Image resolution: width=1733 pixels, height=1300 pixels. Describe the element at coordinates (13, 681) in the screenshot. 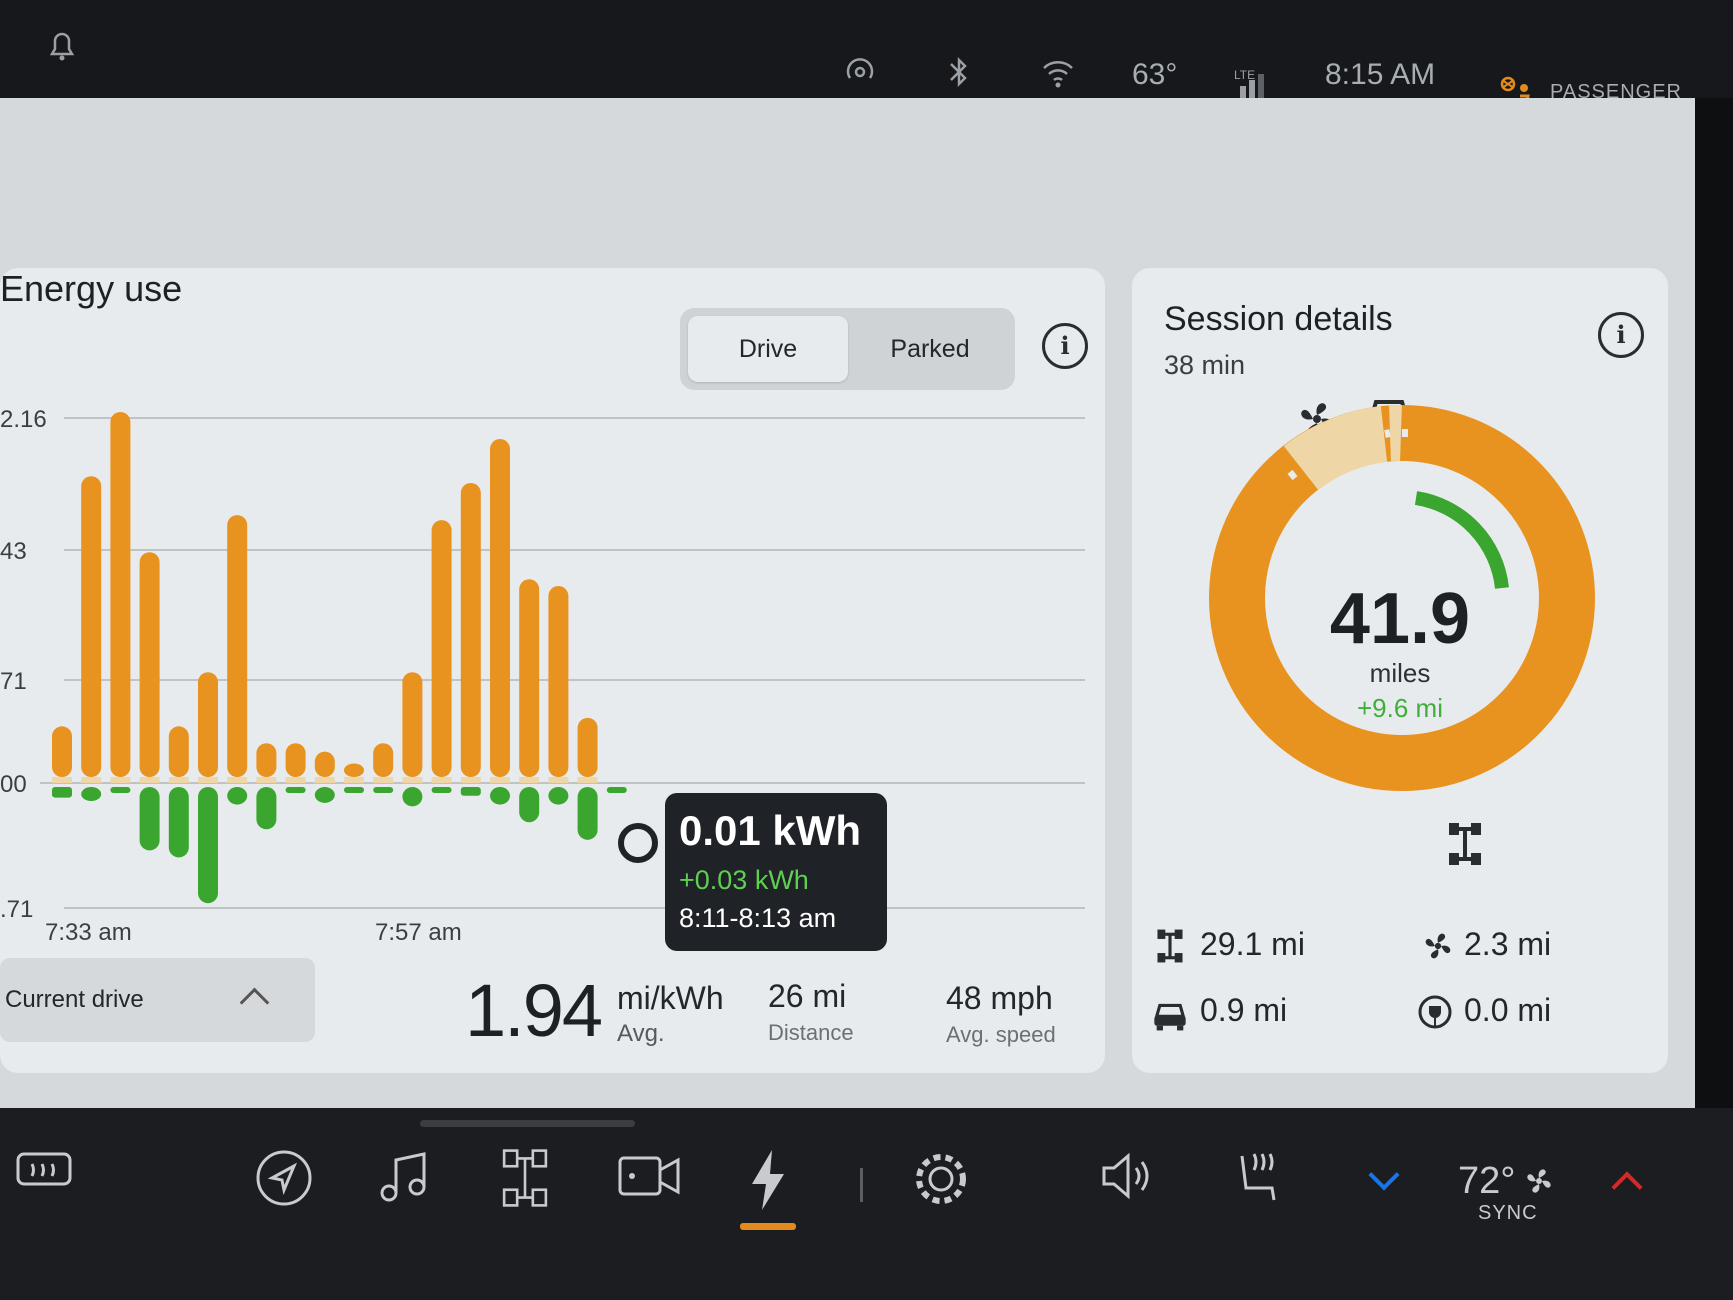

I see `y-tick-label: 71` at that location.